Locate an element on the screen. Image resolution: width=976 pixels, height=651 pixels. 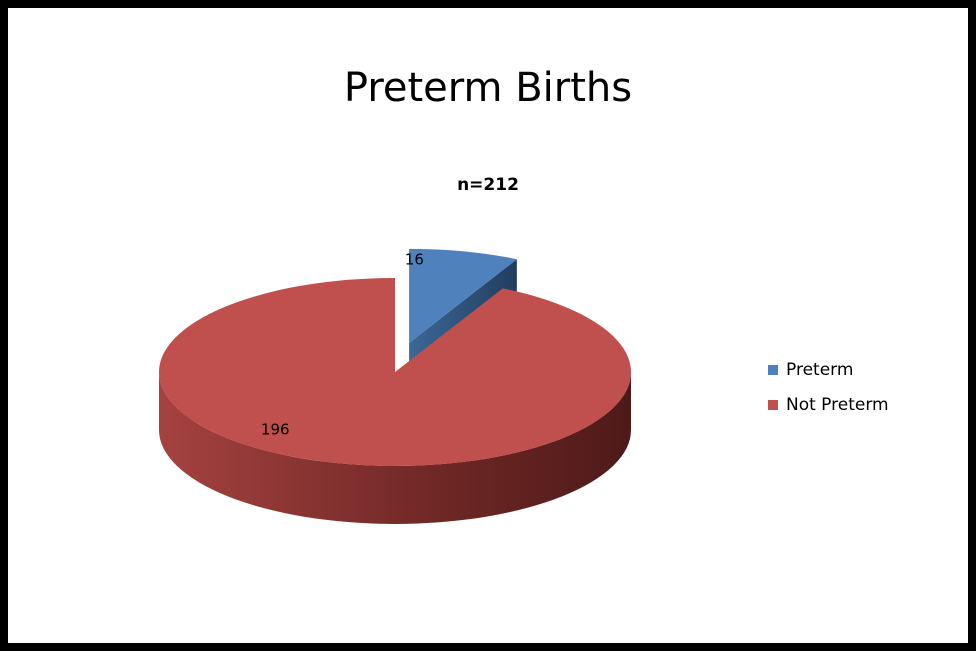
legend-label: Preterm is located at coordinates (819, 370).